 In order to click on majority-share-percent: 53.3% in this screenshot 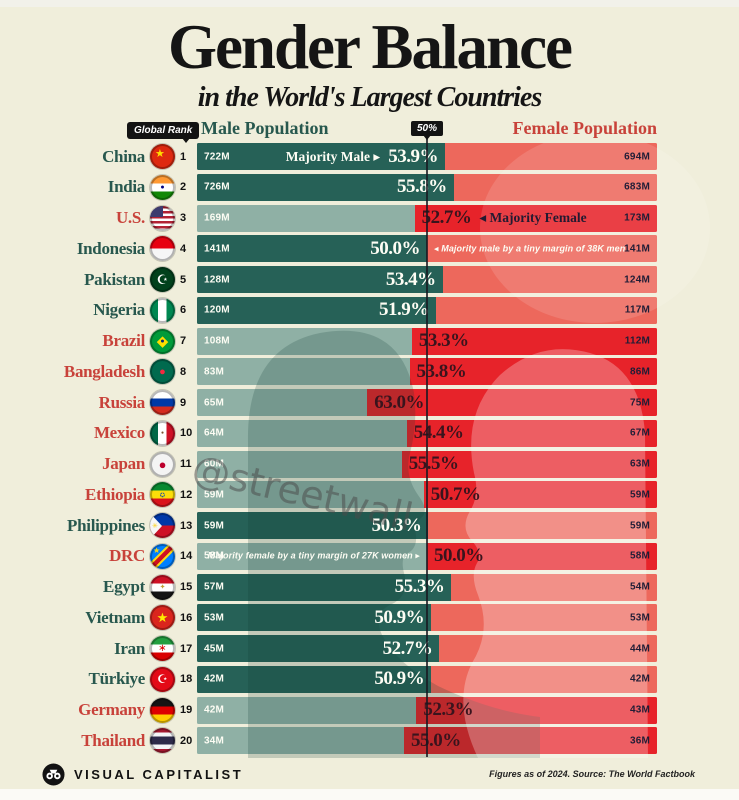, I will do `click(443, 340)`.